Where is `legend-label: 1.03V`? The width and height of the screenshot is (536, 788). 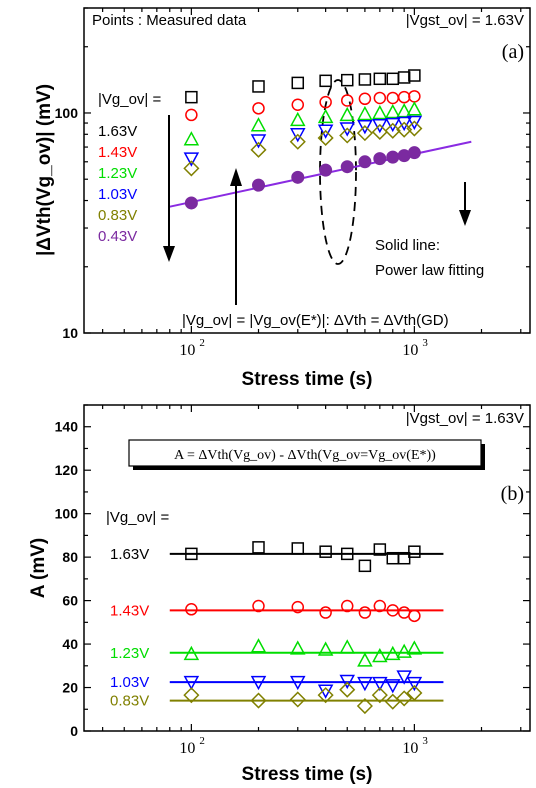
legend-label: 1.03V is located at coordinates (129, 682).